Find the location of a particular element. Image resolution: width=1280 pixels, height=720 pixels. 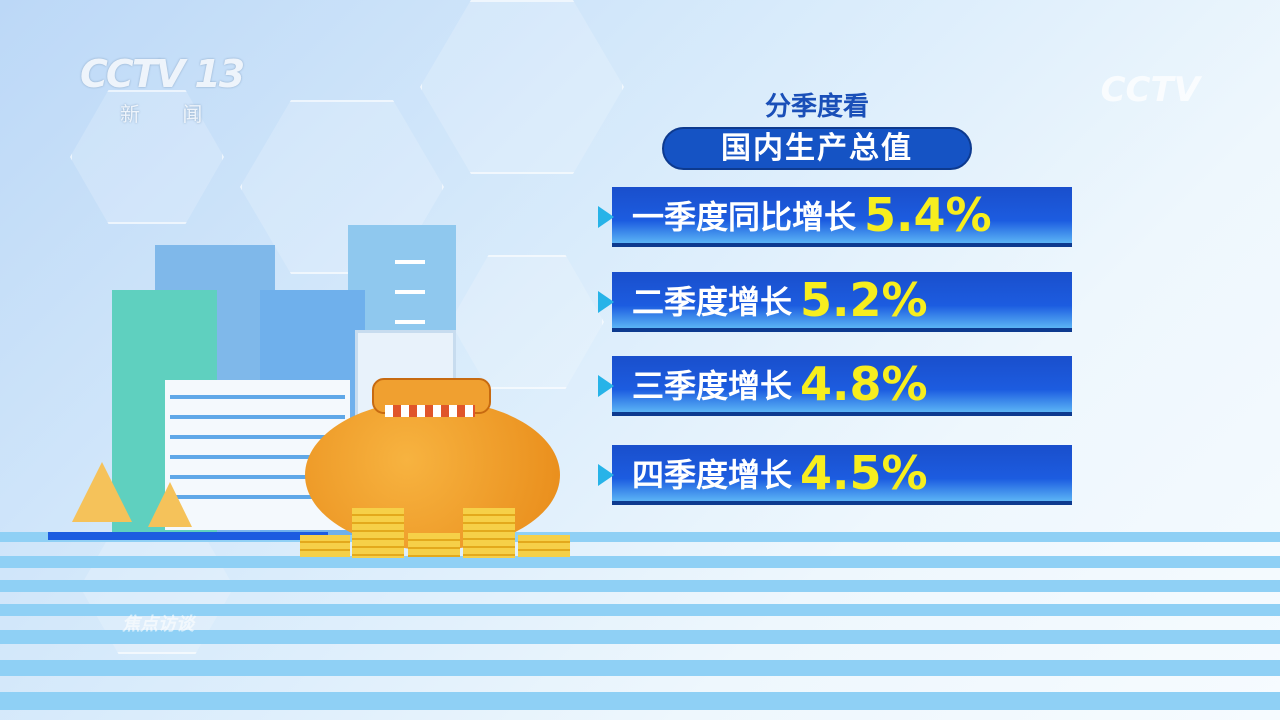

stat-value: 4.5% is located at coordinates (864, 473).